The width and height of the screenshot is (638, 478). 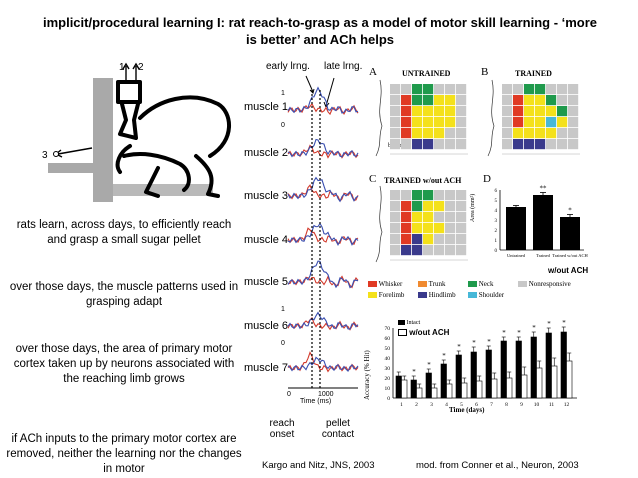 I want to click on arrow-label-3: 3, so click(x=45, y=155).